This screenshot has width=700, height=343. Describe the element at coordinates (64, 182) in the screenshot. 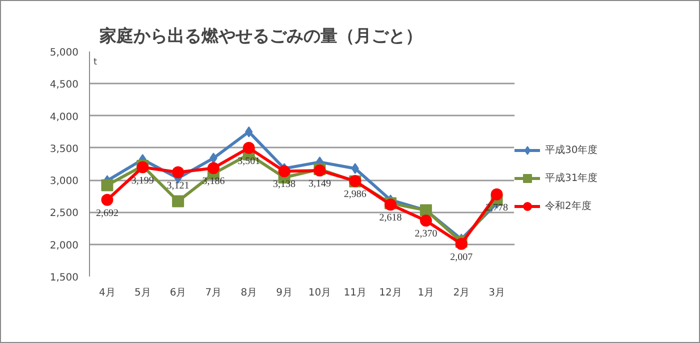

I see `y-tick-label: 3,000` at that location.